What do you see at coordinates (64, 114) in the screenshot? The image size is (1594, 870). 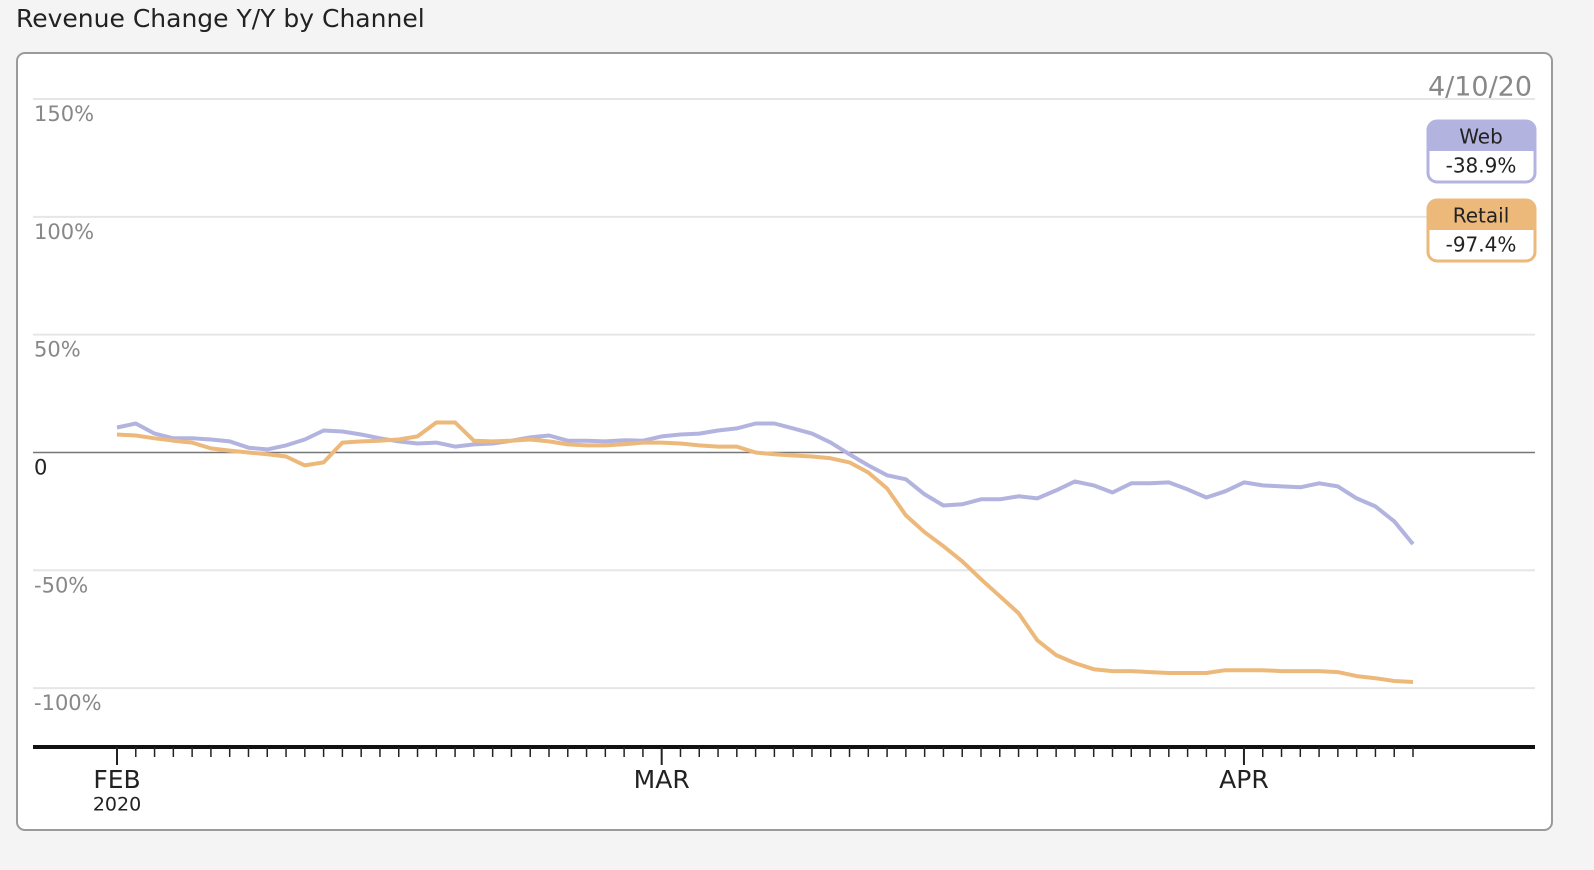 I see `y-tick-label: 150%` at bounding box center [64, 114].